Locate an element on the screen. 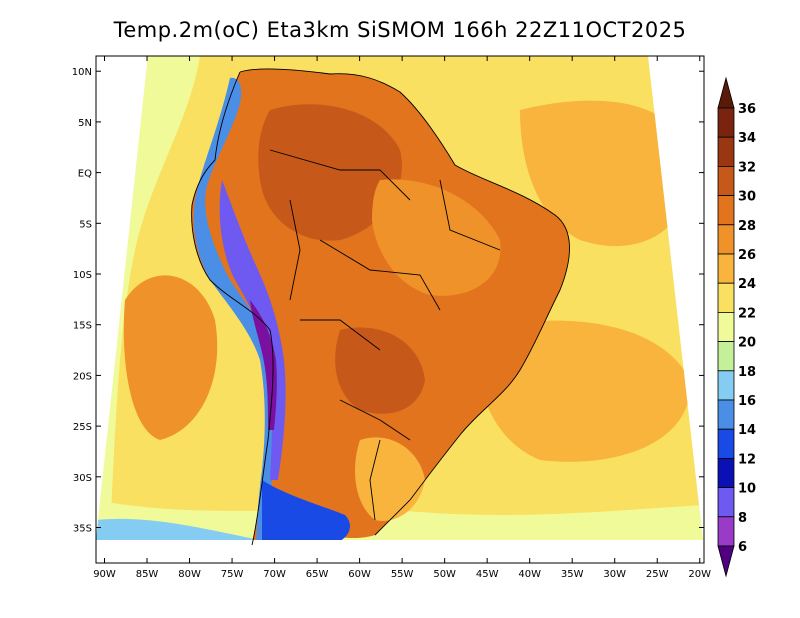  ocean-warm-pacific is located at coordinates (170, 357).